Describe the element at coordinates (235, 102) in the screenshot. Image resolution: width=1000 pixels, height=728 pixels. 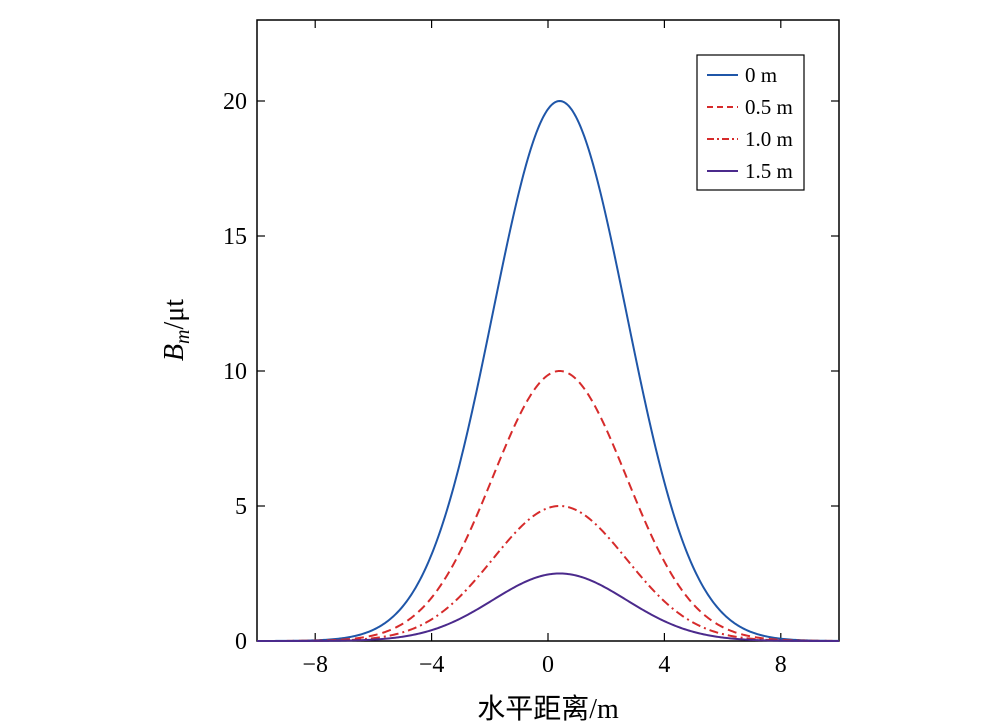
I see `y-tick-label: 20` at that location.